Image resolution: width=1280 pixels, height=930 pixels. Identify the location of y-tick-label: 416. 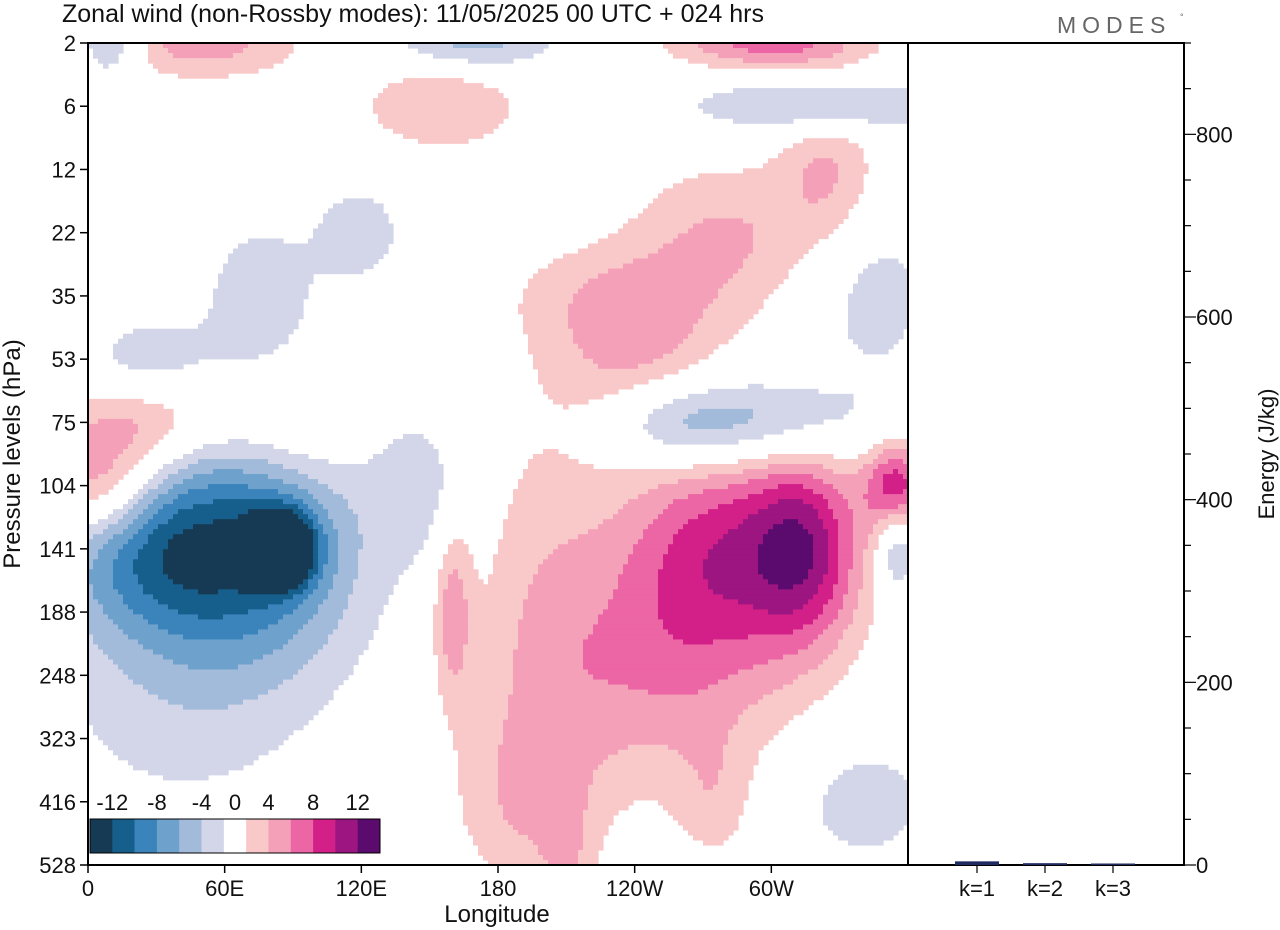
(57, 802).